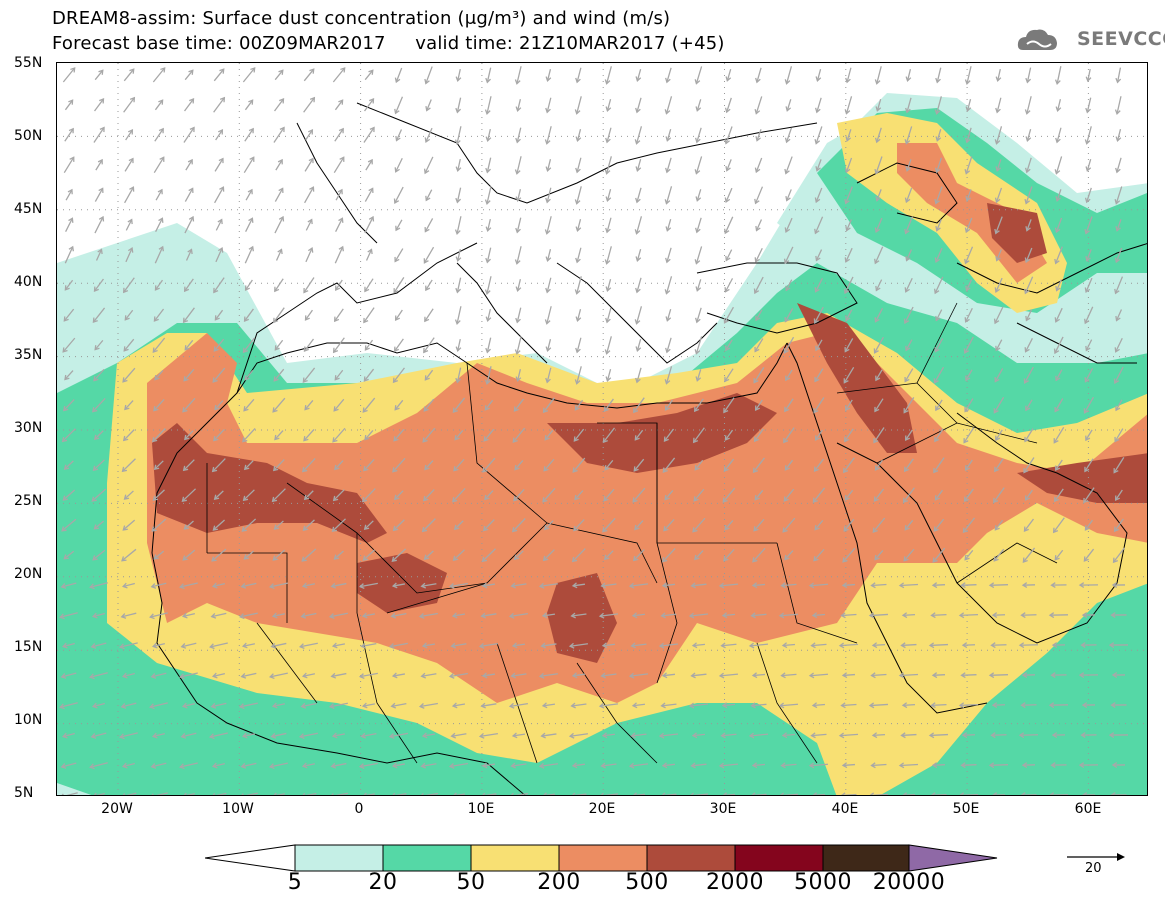  Describe the element at coordinates (383, 882) in the screenshot. I see `colorbar-label: 20` at that location.